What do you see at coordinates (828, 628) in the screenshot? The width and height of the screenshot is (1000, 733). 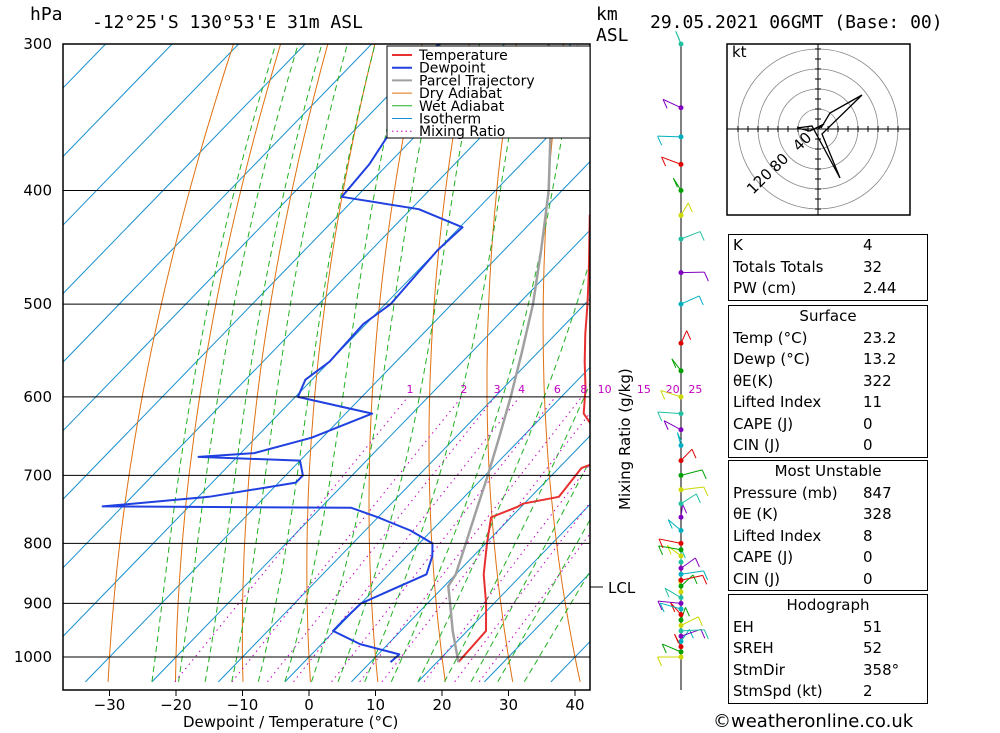 I see `table-row: EH 51` at bounding box center [828, 628].